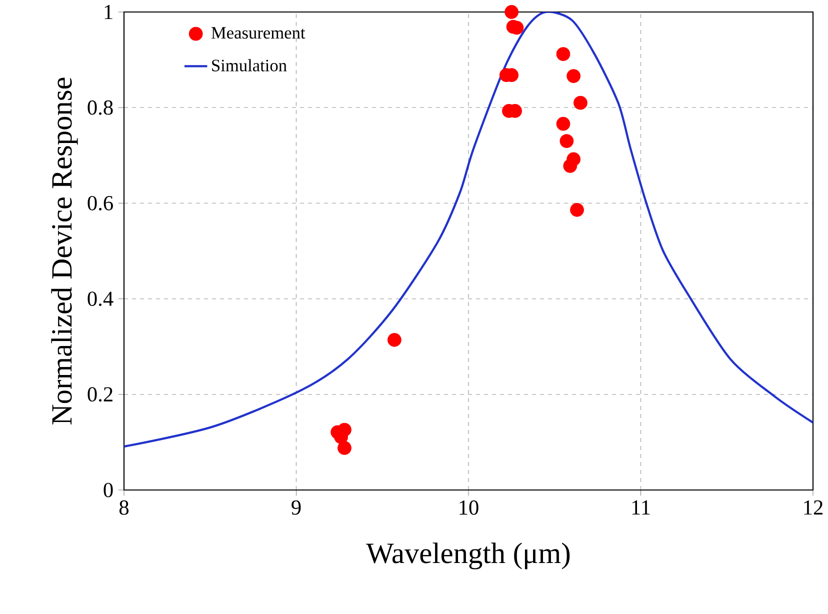  What do you see at coordinates (100, 107) in the screenshot?
I see `y-tick-label: 0.8` at bounding box center [100, 107].